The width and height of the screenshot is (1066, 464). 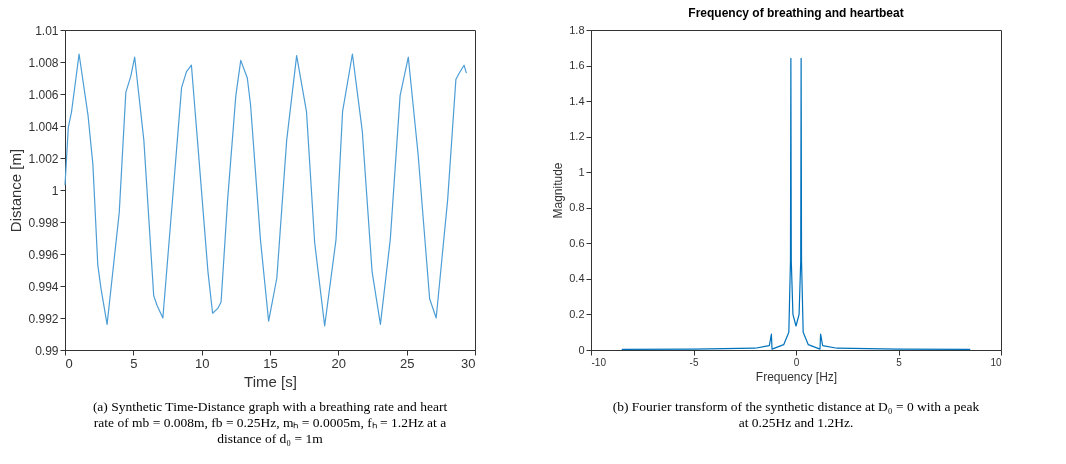 I want to click on y-tick-label: 0.994, so click(x=43, y=286).